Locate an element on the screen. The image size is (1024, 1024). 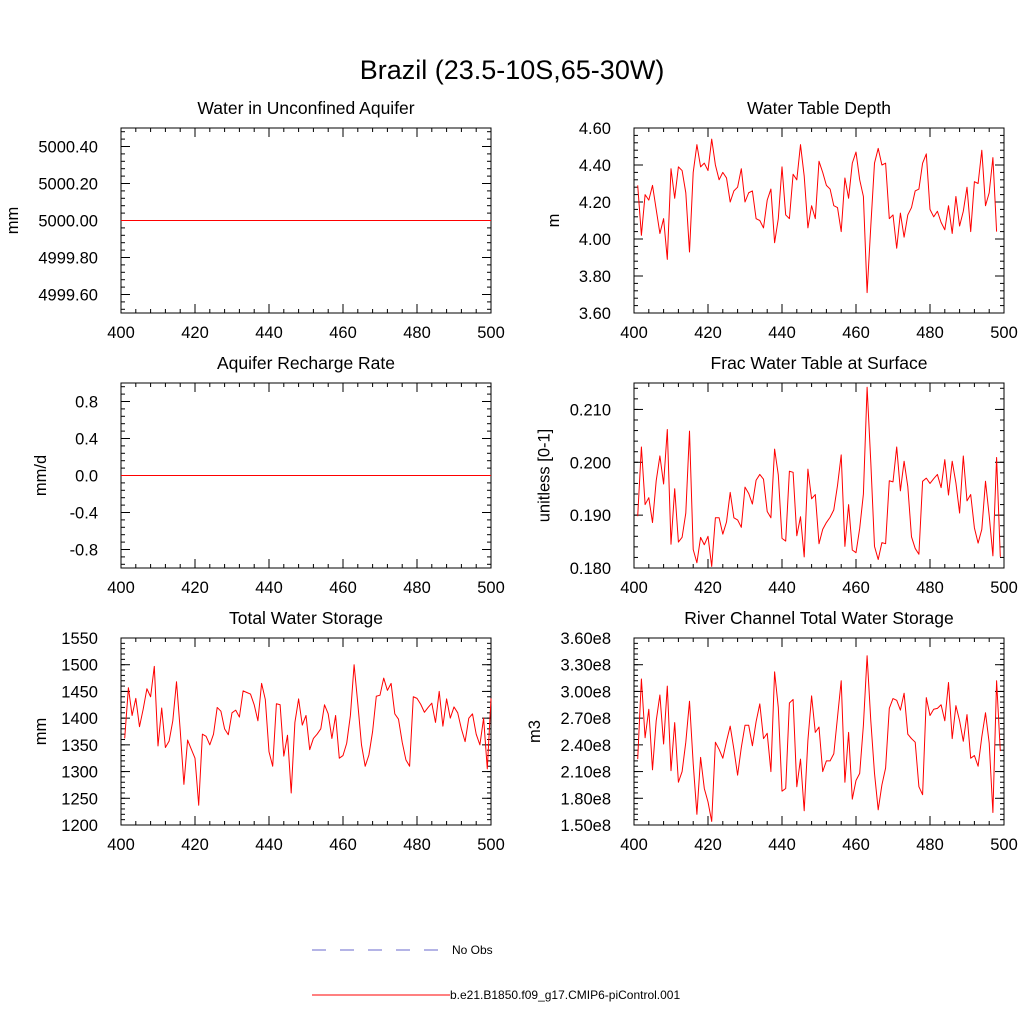
y-axis-label: unitless [0-1] is located at coordinates (545, 476).